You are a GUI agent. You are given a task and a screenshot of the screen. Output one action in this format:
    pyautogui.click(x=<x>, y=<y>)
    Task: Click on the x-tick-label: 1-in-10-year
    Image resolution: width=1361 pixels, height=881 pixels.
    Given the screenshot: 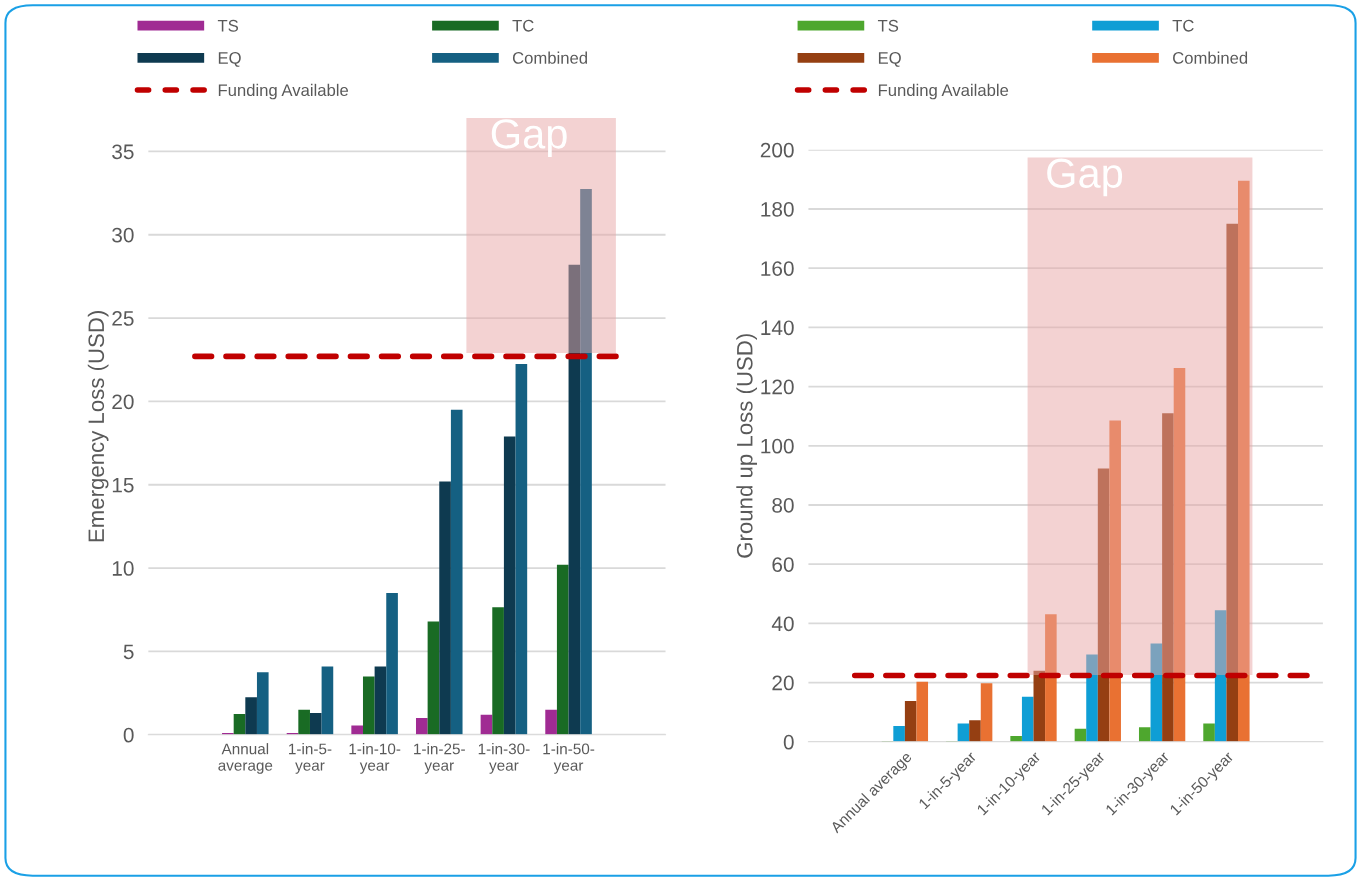 What is the action you would take?
    pyautogui.click(x=375, y=758)
    